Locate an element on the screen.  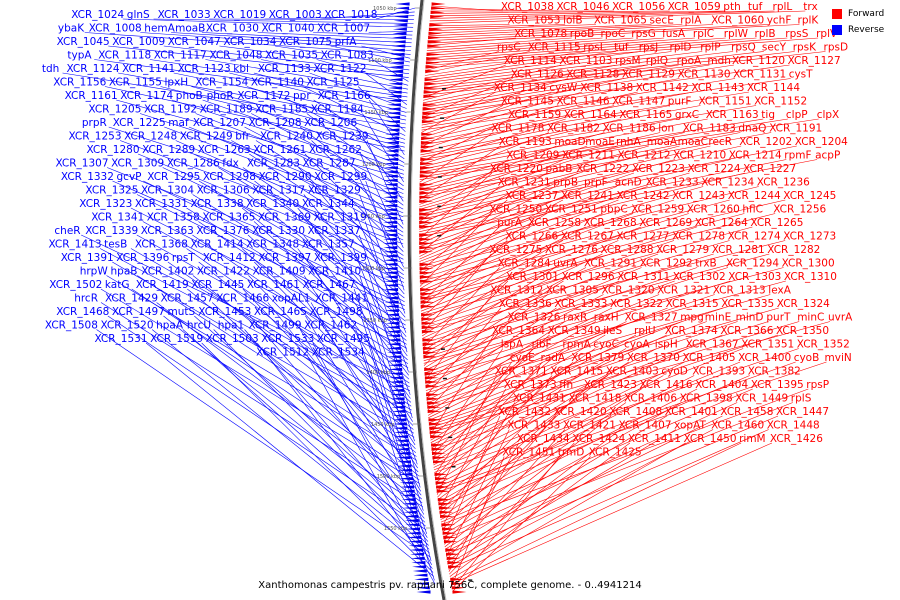
forward-gene-label: acpP is located at coordinates (827, 156).